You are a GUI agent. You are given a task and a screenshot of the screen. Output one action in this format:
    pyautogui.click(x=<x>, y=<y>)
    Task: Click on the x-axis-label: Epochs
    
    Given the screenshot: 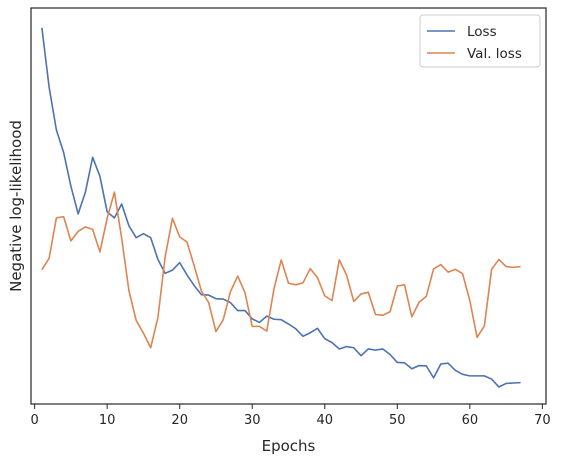 What is the action you would take?
    pyautogui.click(x=289, y=446)
    